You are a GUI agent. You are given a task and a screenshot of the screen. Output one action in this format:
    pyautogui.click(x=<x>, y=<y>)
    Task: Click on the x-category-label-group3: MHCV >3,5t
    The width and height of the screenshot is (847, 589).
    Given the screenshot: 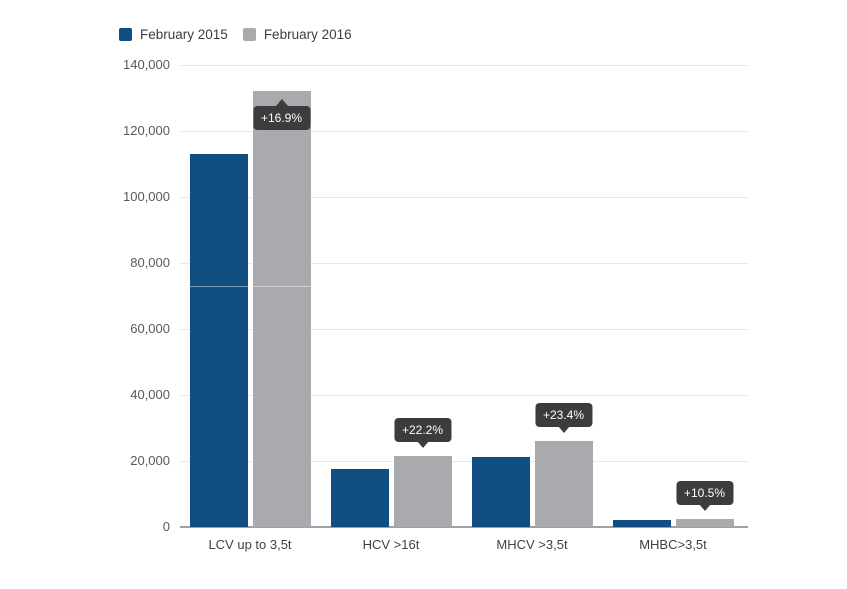 What is the action you would take?
    pyautogui.click(x=532, y=544)
    